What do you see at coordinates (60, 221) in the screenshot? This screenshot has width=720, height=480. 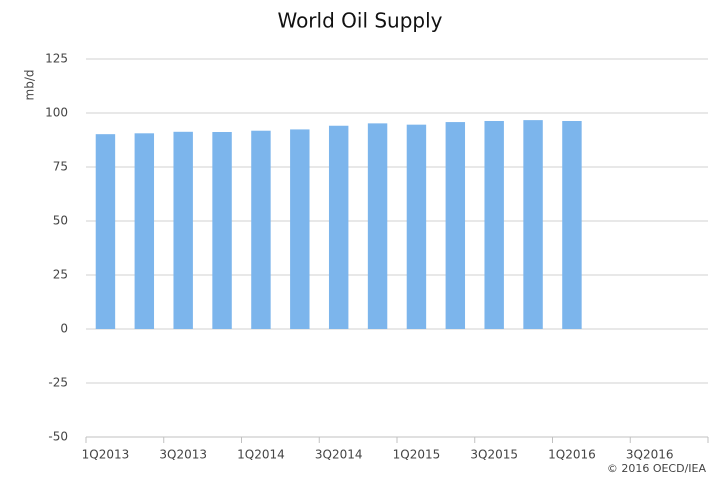 I see `y-tick-label: 50` at bounding box center [60, 221].